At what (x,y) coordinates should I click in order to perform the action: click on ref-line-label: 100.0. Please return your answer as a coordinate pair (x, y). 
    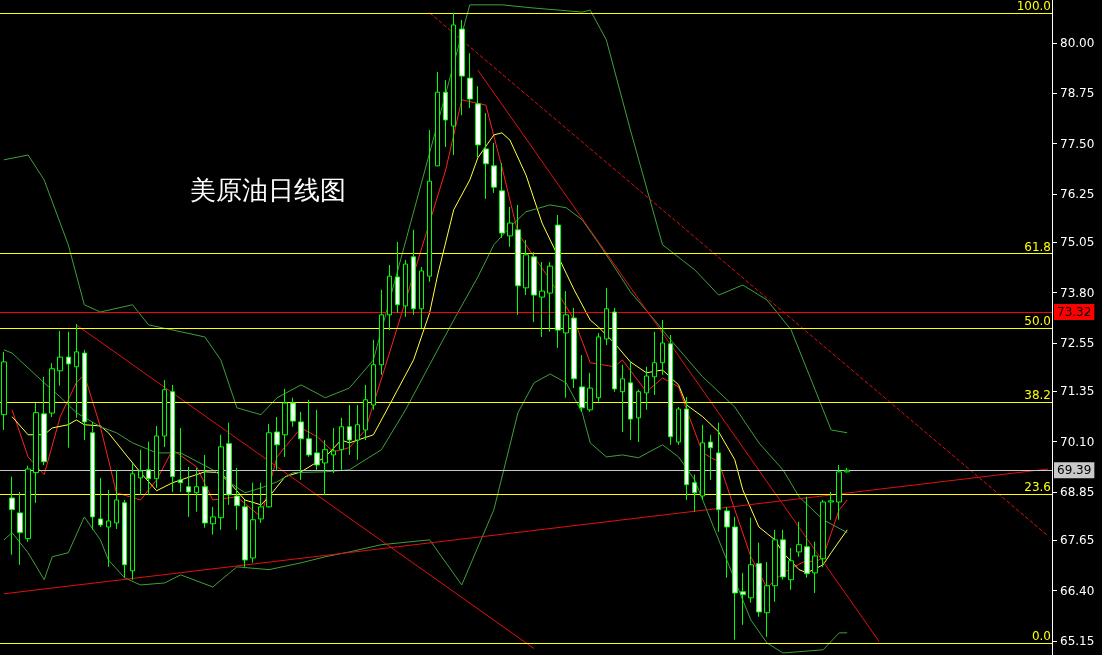
    Looking at the image, I should click on (1033, 6).